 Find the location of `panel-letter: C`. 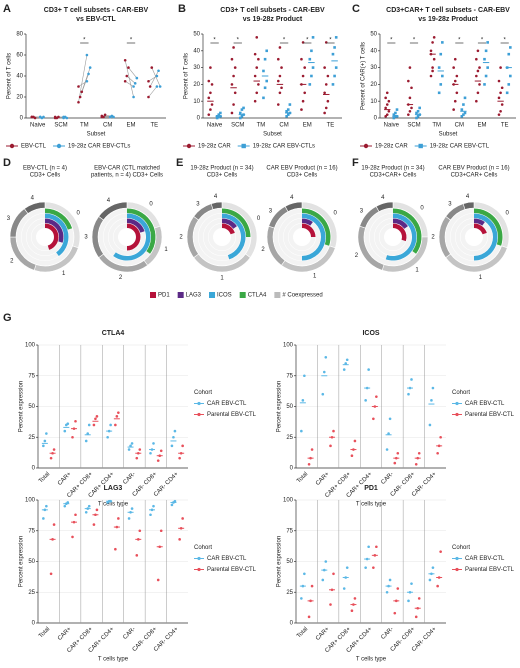

panel-letter: C is located at coordinates (356, 9).